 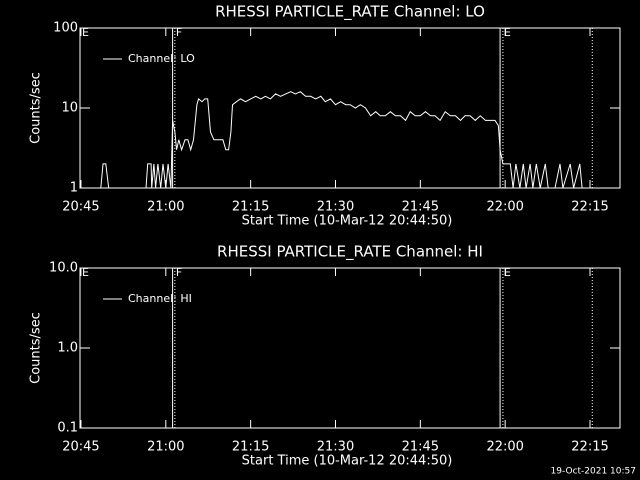 I want to click on legend-label: Channel: HI, so click(x=160, y=298).